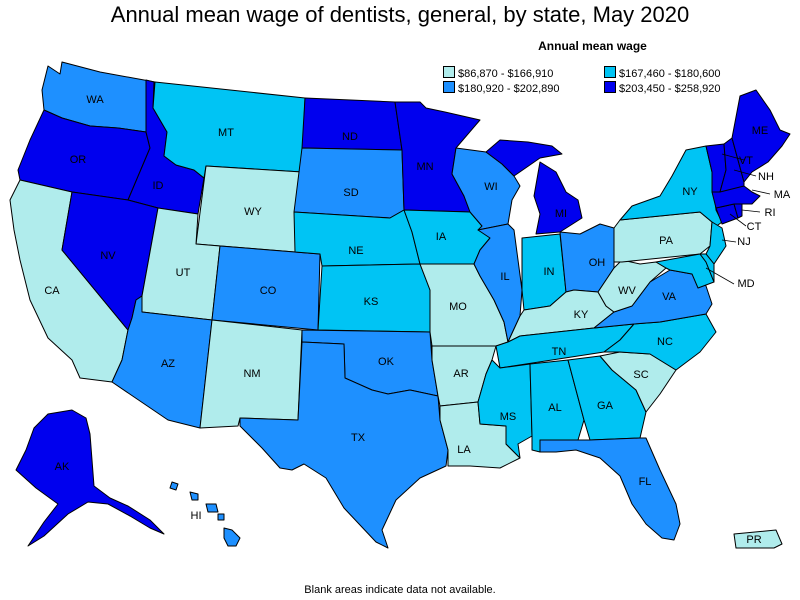 The height and width of the screenshot is (600, 800). What do you see at coordinates (344, 445) in the screenshot?
I see `state-tx` at bounding box center [344, 445].